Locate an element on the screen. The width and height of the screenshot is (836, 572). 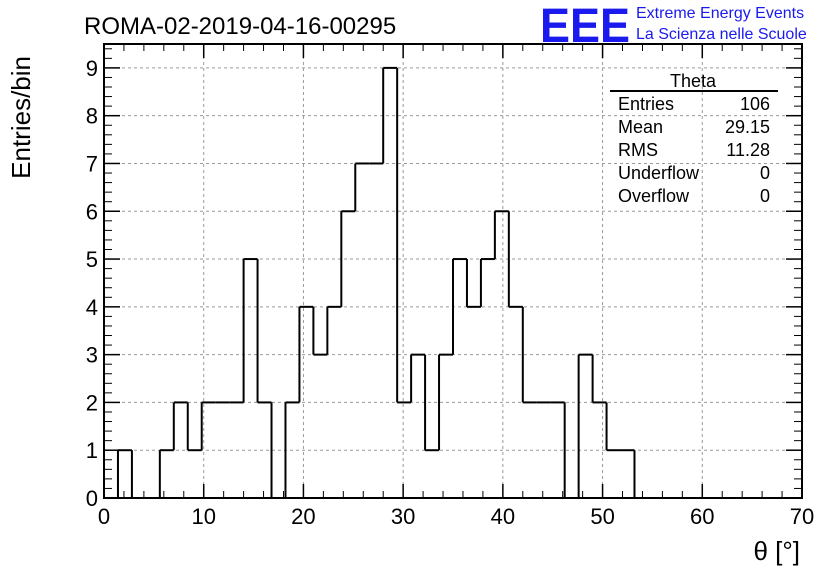
x-tick-label: 30 is located at coordinates (403, 516).